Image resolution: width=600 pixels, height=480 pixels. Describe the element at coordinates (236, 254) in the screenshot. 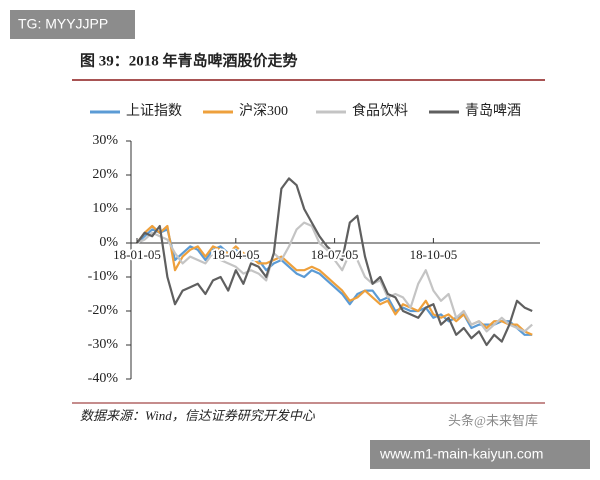

I see `x-tick-label: 18-04-05` at that location.